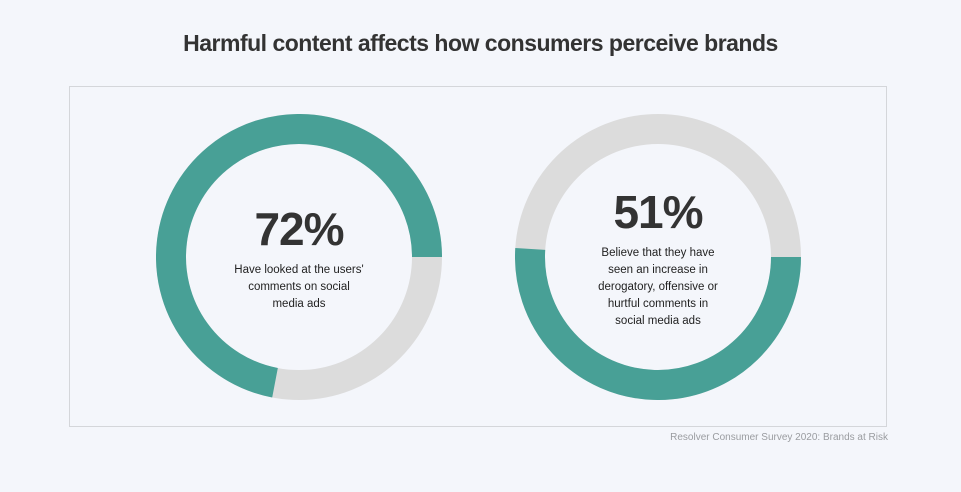 Image resolution: width=961 pixels, height=492 pixels. Describe the element at coordinates (658, 211) in the screenshot. I see `value-label: 51%` at that location.